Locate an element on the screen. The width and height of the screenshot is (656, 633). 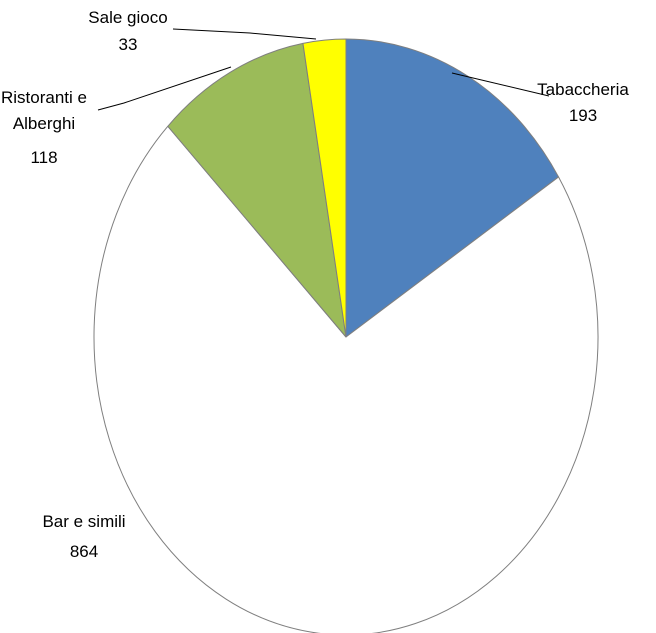
data-label-line: 193 is located at coordinates (583, 115).